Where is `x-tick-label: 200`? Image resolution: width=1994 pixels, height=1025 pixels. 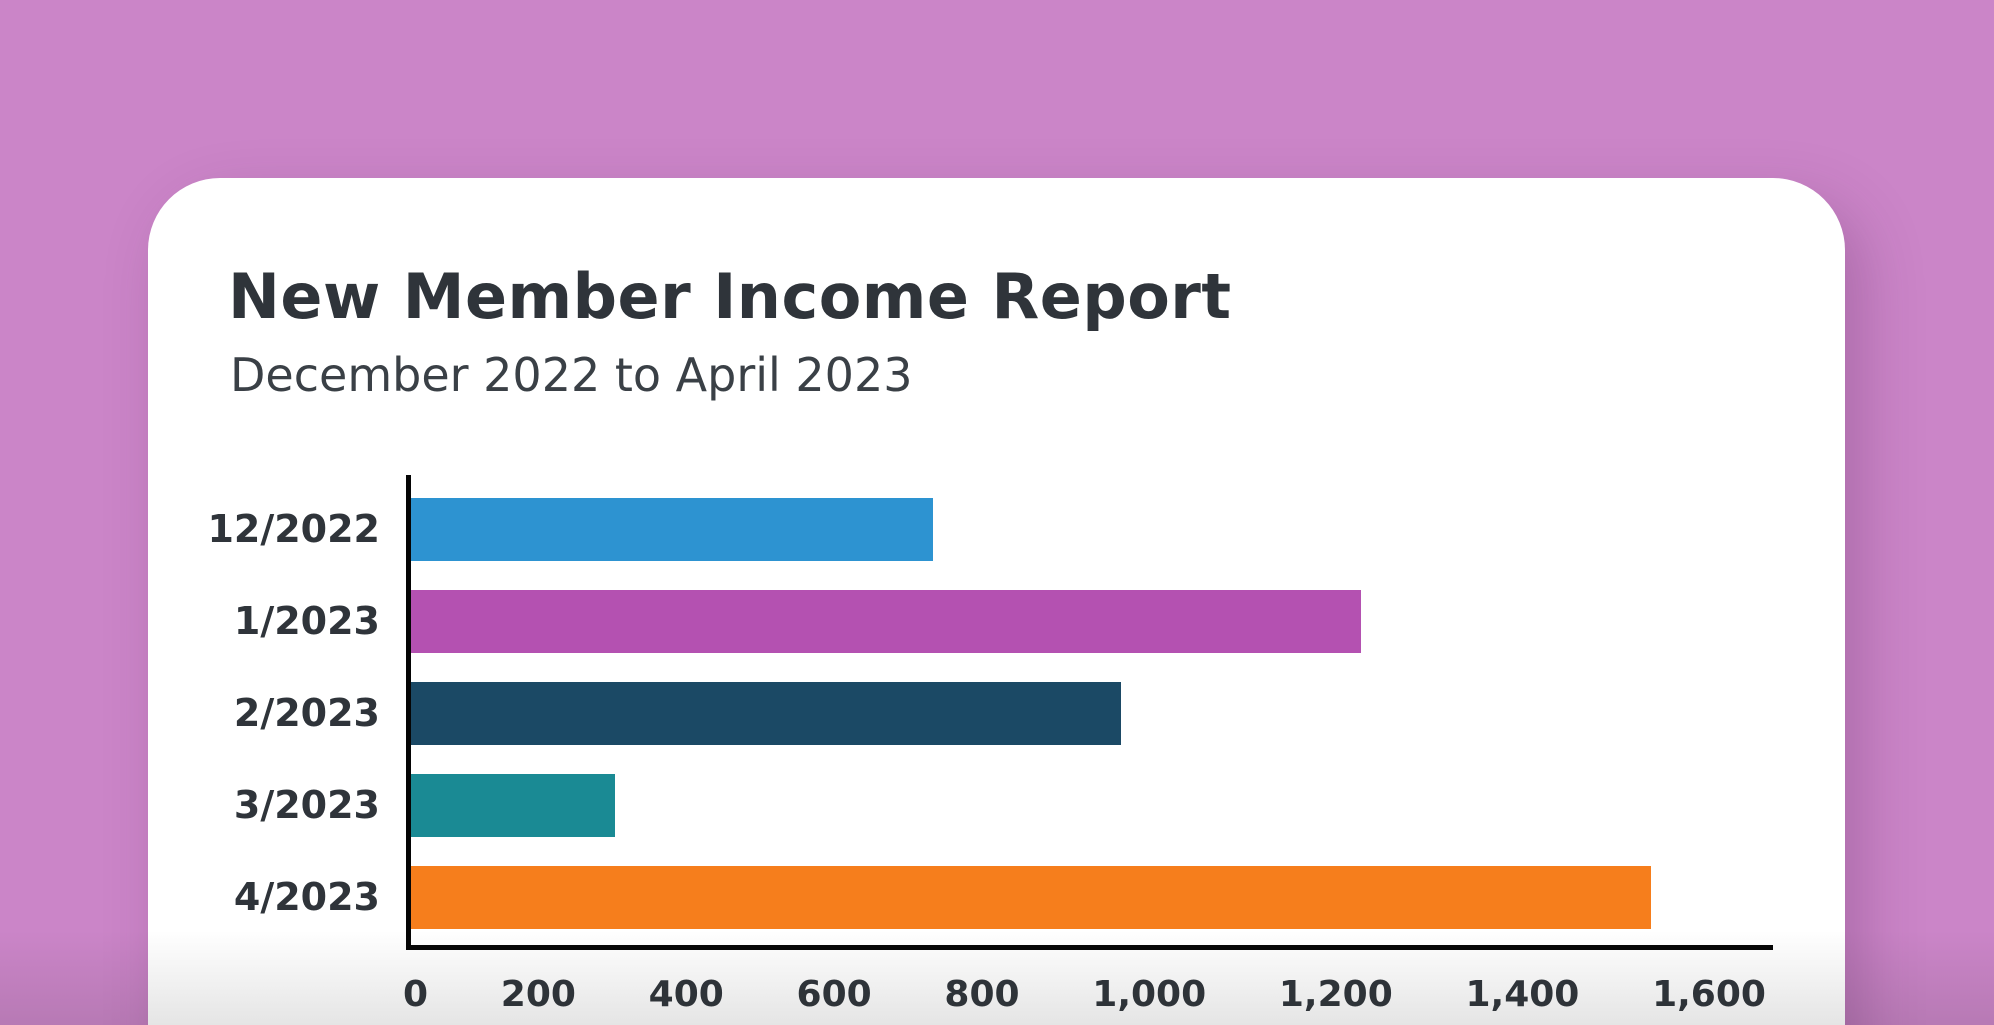
x-tick-label: 200 is located at coordinates (538, 994).